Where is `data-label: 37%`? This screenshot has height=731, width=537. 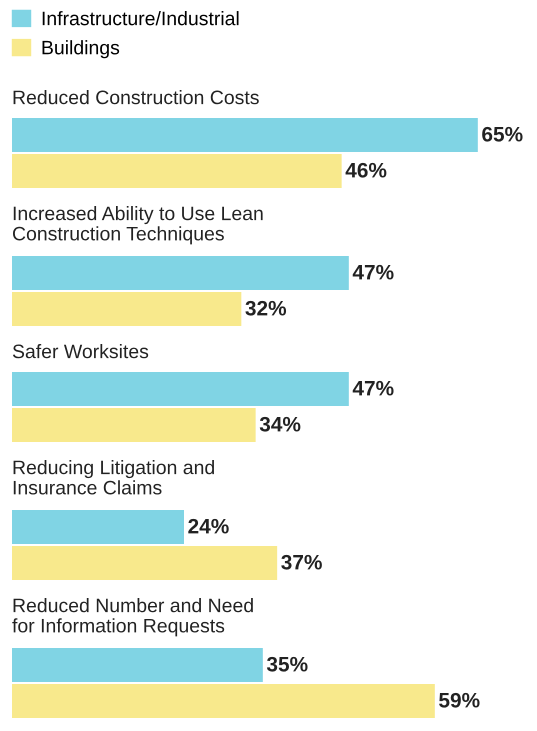
data-label: 37% is located at coordinates (301, 562).